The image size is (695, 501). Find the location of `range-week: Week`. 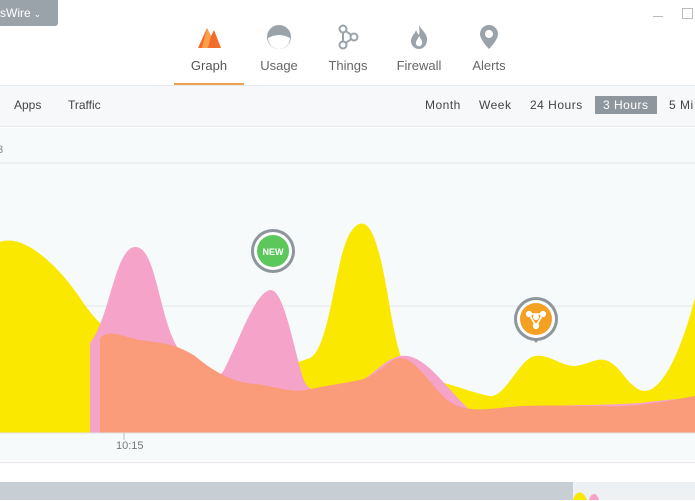

range-week: Week is located at coordinates (495, 105).